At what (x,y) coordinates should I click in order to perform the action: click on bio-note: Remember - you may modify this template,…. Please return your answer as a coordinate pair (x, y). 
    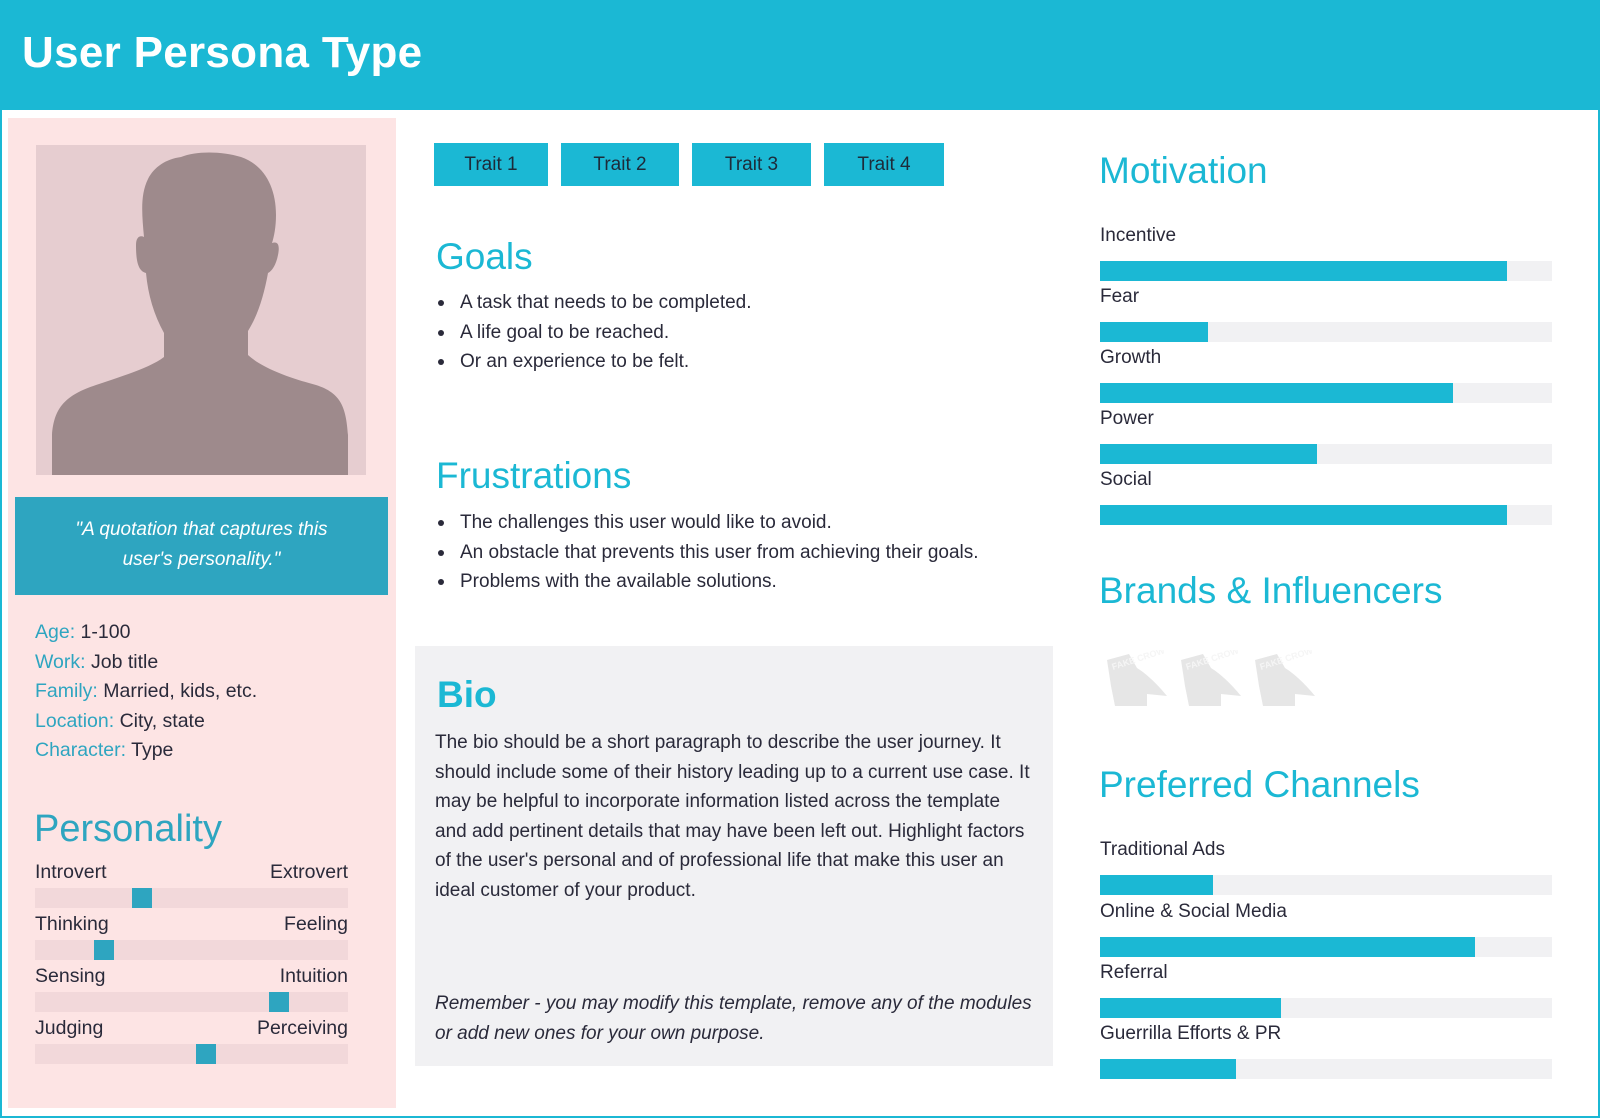
    Looking at the image, I should click on (733, 1018).